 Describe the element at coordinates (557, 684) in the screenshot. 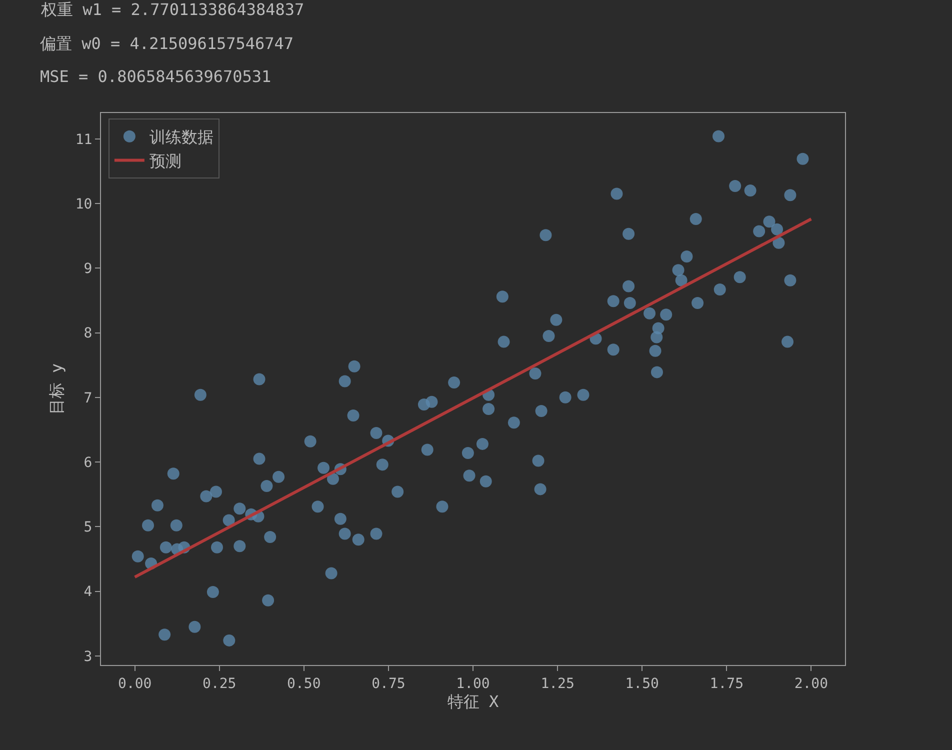

I see `x-tick-label: 1.25` at that location.